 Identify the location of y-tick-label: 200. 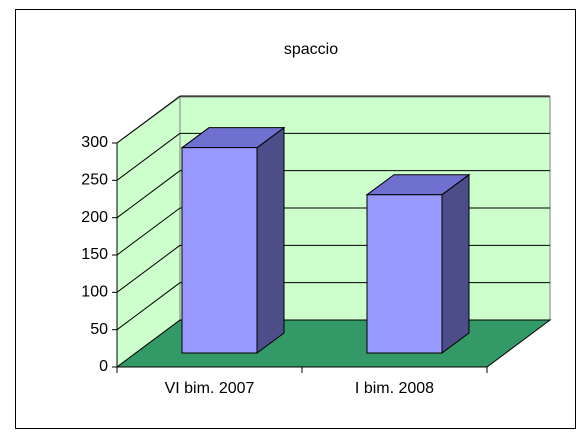
(94, 217).